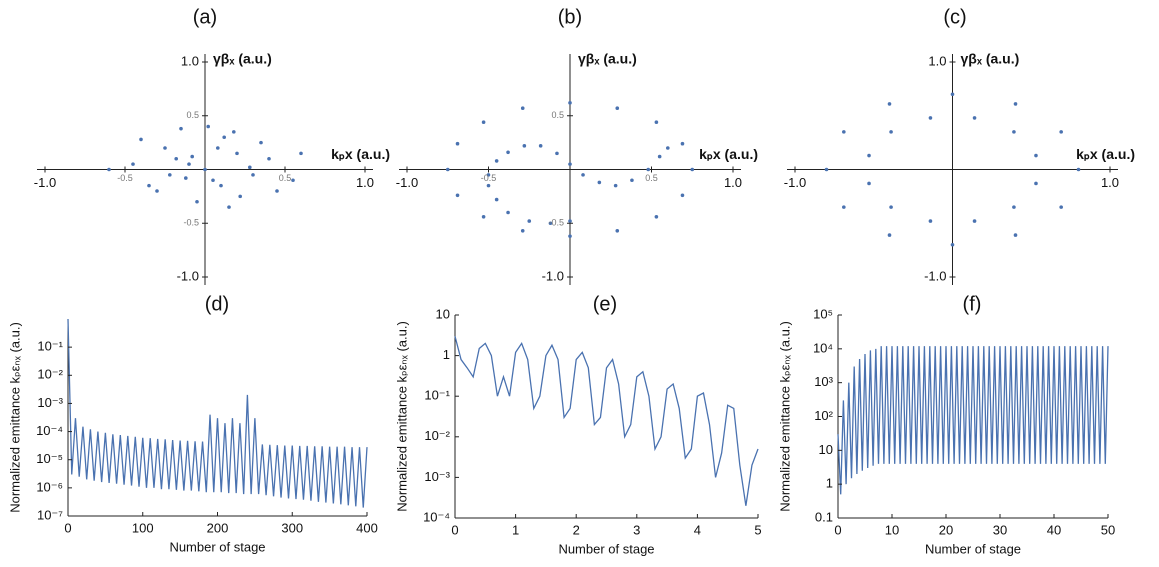 The height and width of the screenshot is (567, 1159). What do you see at coordinates (946, 529) in the screenshot?
I see `x-tick-label: 20` at bounding box center [946, 529].